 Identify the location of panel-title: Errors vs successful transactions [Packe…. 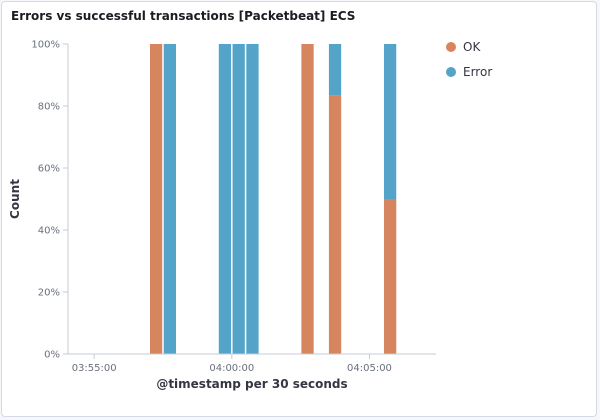
(183, 16).